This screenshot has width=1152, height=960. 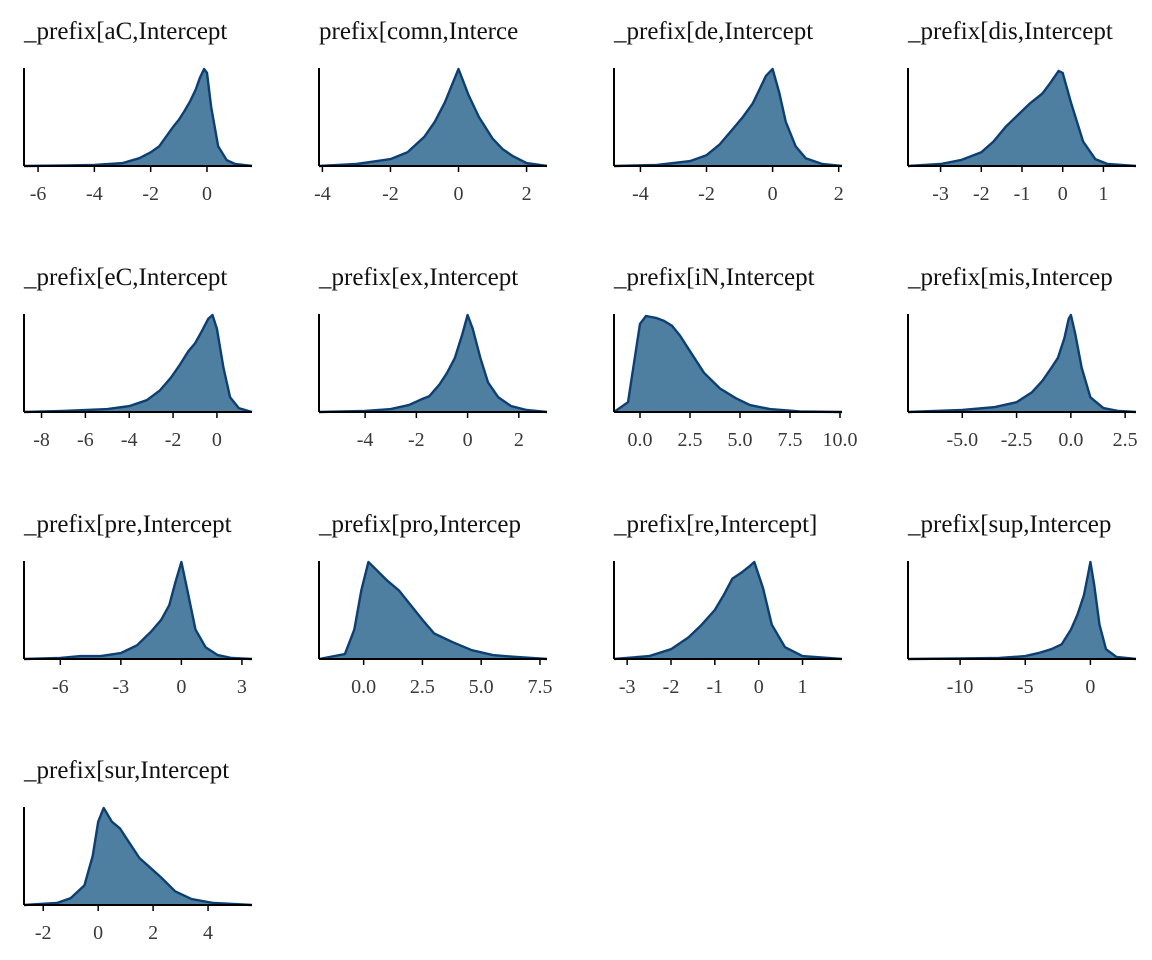 What do you see at coordinates (418, 277) in the screenshot?
I see `panel-title: _prefix[ex,Intercept` at bounding box center [418, 277].